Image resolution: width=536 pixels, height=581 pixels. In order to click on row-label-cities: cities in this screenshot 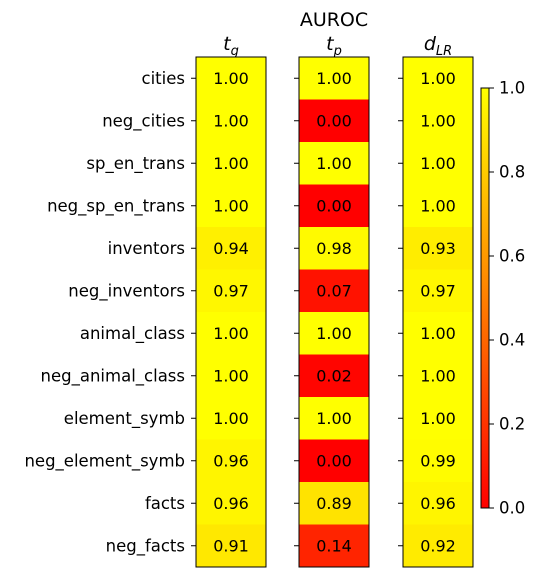, I will do `click(163, 78)`.